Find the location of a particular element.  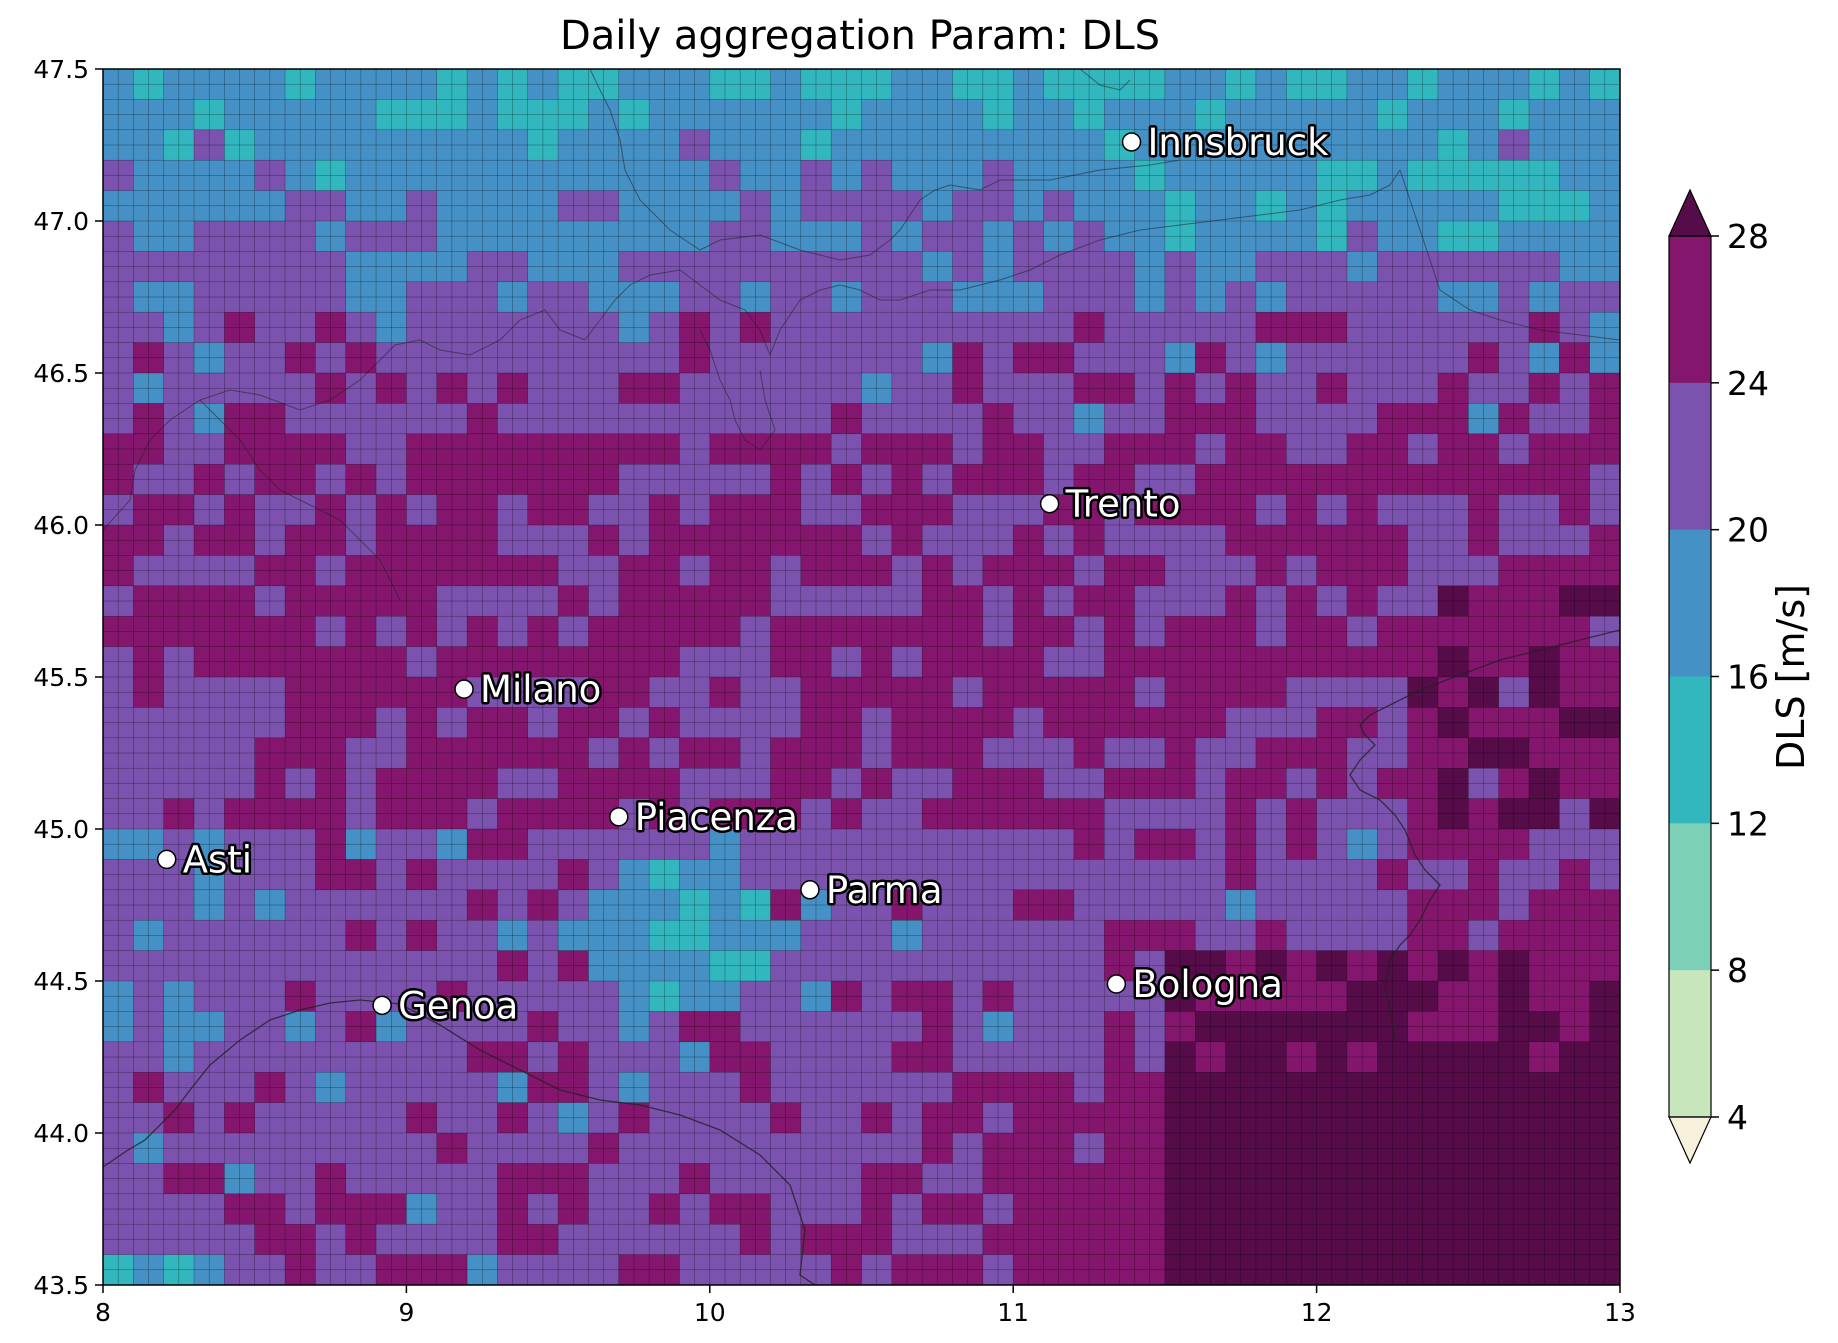

ligurian-coastline is located at coordinates (459, 1142).